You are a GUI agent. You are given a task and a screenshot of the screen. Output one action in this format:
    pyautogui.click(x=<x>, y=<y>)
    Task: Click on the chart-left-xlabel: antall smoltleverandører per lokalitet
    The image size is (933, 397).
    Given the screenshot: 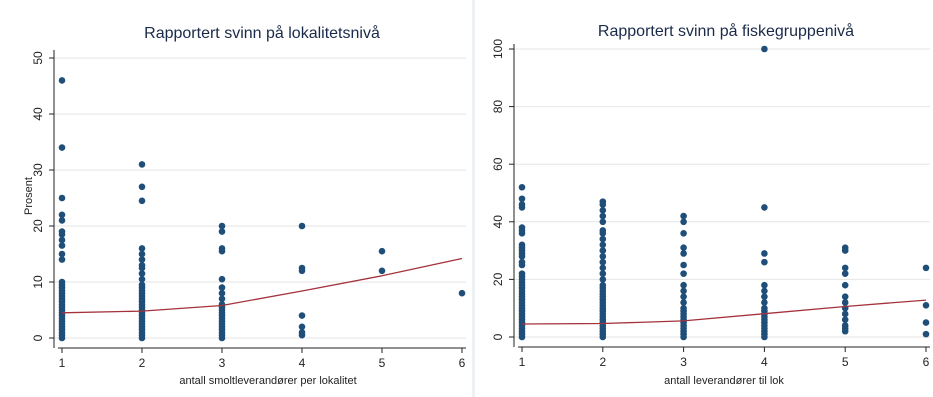 What is the action you would take?
    pyautogui.click(x=267, y=381)
    